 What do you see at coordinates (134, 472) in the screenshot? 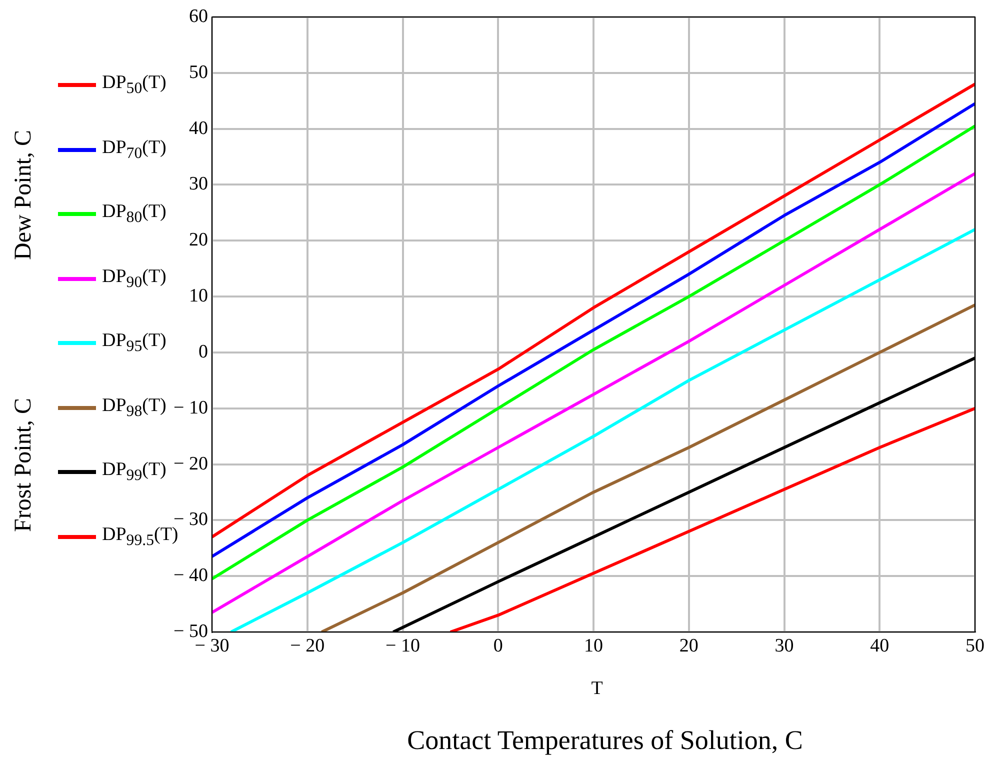
I see `legend-label: DP$_{99}$(T)` at bounding box center [134, 472].